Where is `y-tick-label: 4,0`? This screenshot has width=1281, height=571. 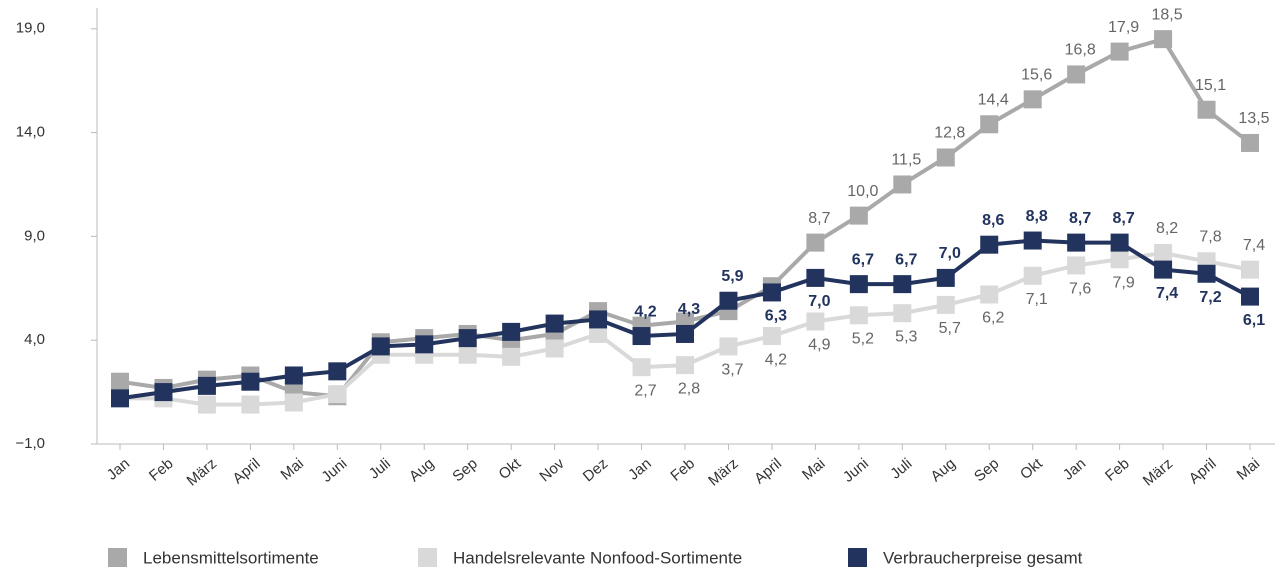
y-tick-label: 4,0 is located at coordinates (34, 339).